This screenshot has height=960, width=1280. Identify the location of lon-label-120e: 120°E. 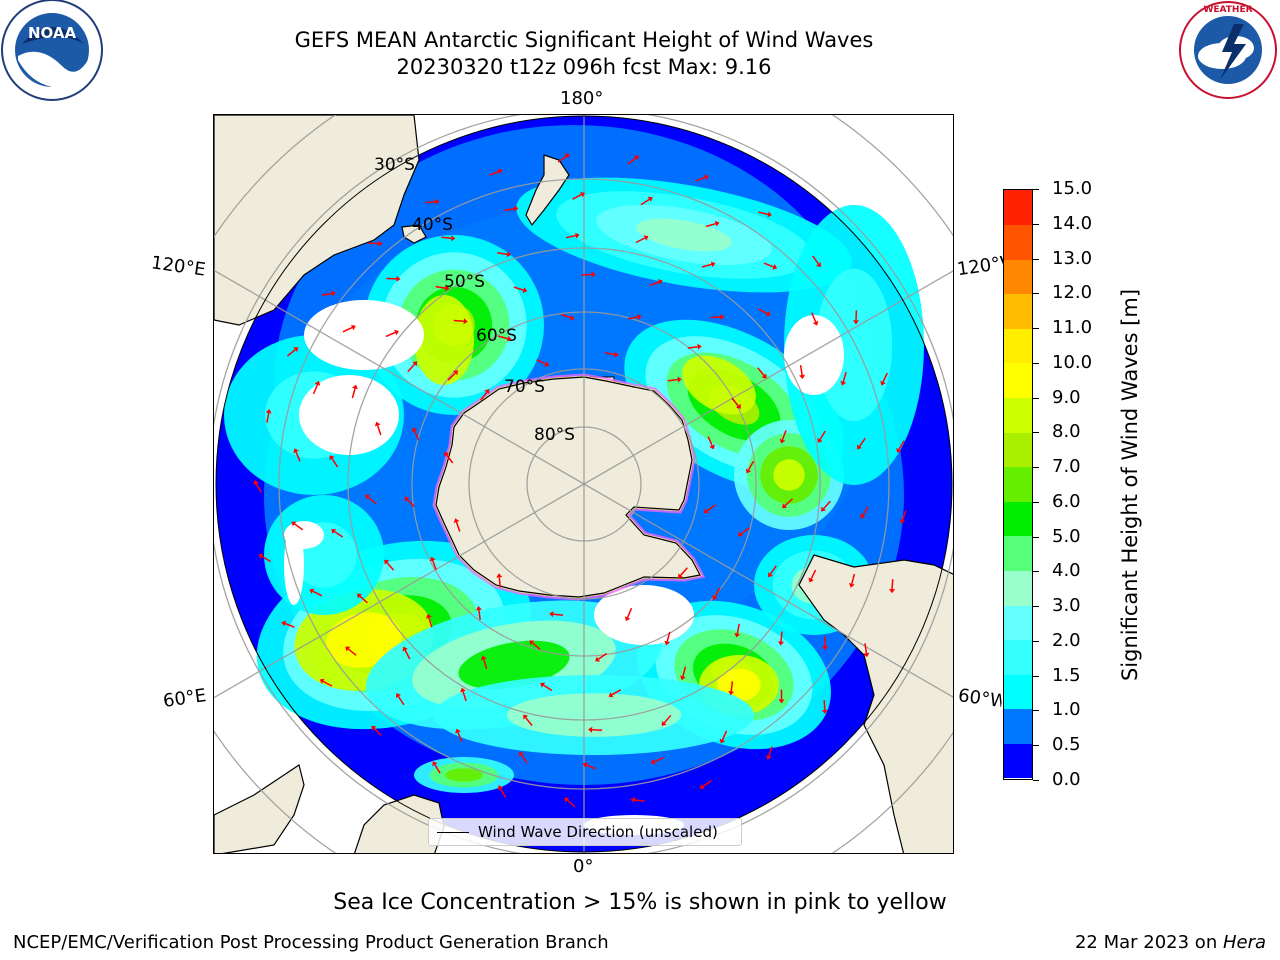
(178, 266).